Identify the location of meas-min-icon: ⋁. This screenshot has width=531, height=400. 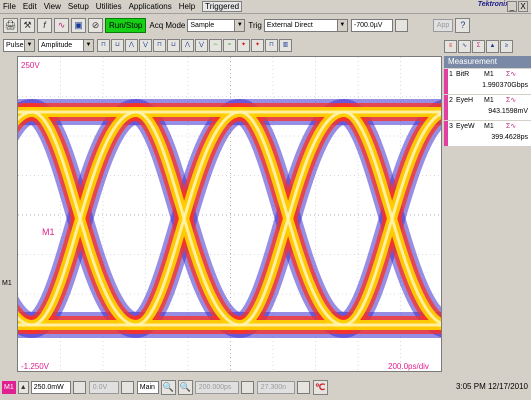
(145, 45).